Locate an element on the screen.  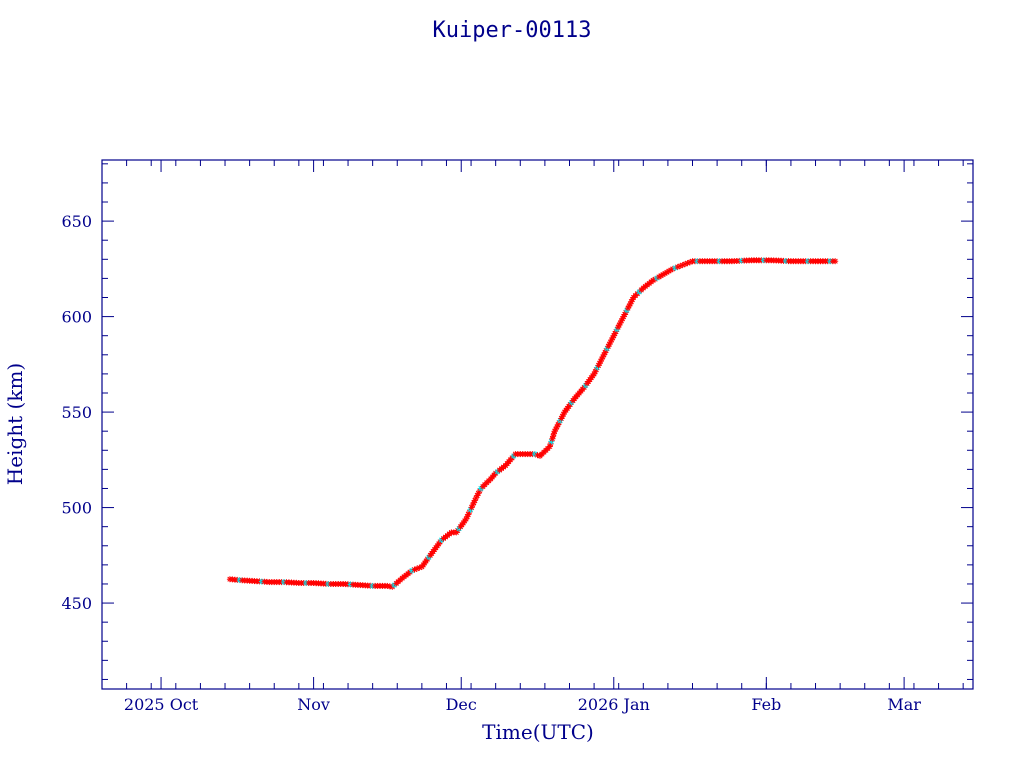
x-tick-label: Nov is located at coordinates (313, 704).